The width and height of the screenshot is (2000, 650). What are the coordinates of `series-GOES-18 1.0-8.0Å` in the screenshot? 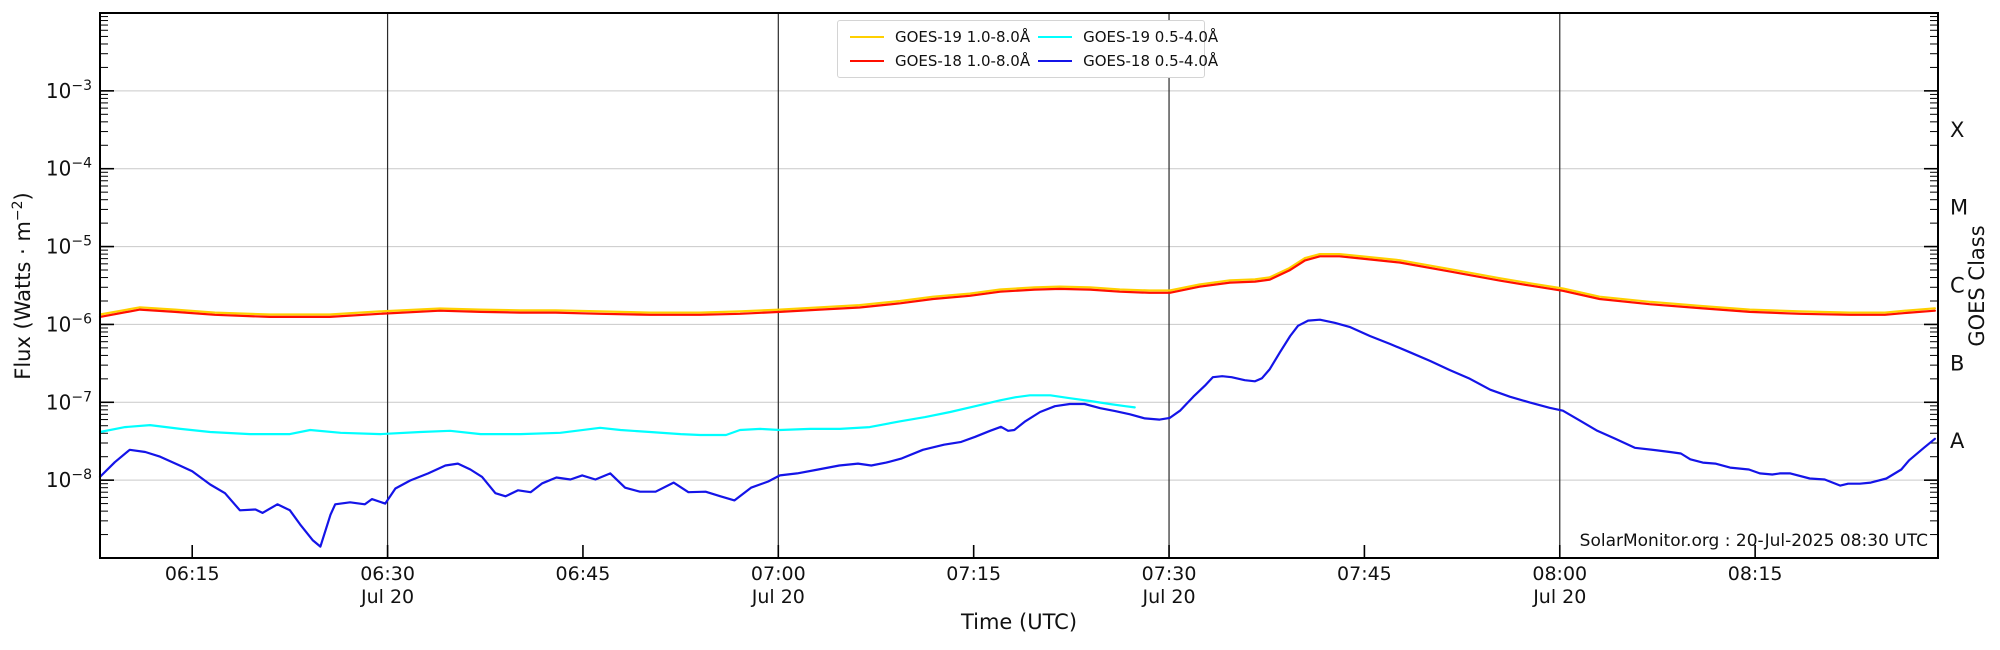 It's located at (1017, 286).